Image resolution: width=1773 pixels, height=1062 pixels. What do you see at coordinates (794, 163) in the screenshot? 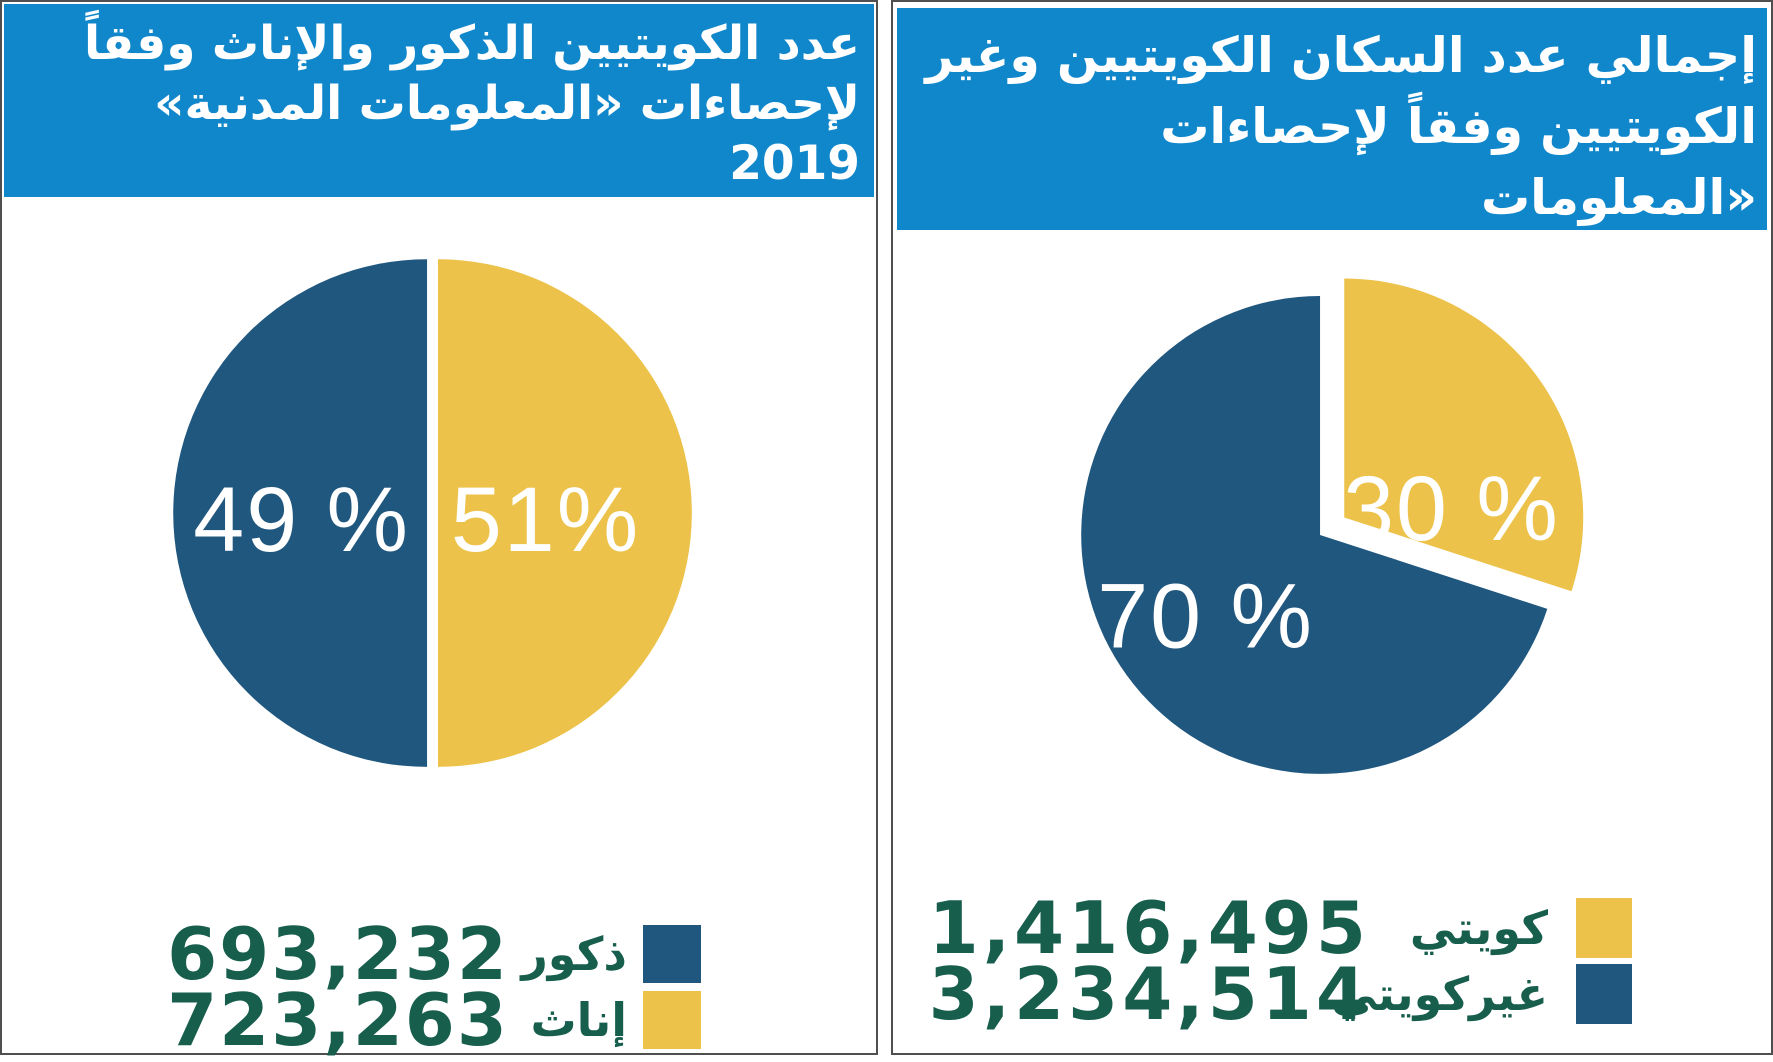
I see `chart-title-line: 2019` at bounding box center [794, 163].